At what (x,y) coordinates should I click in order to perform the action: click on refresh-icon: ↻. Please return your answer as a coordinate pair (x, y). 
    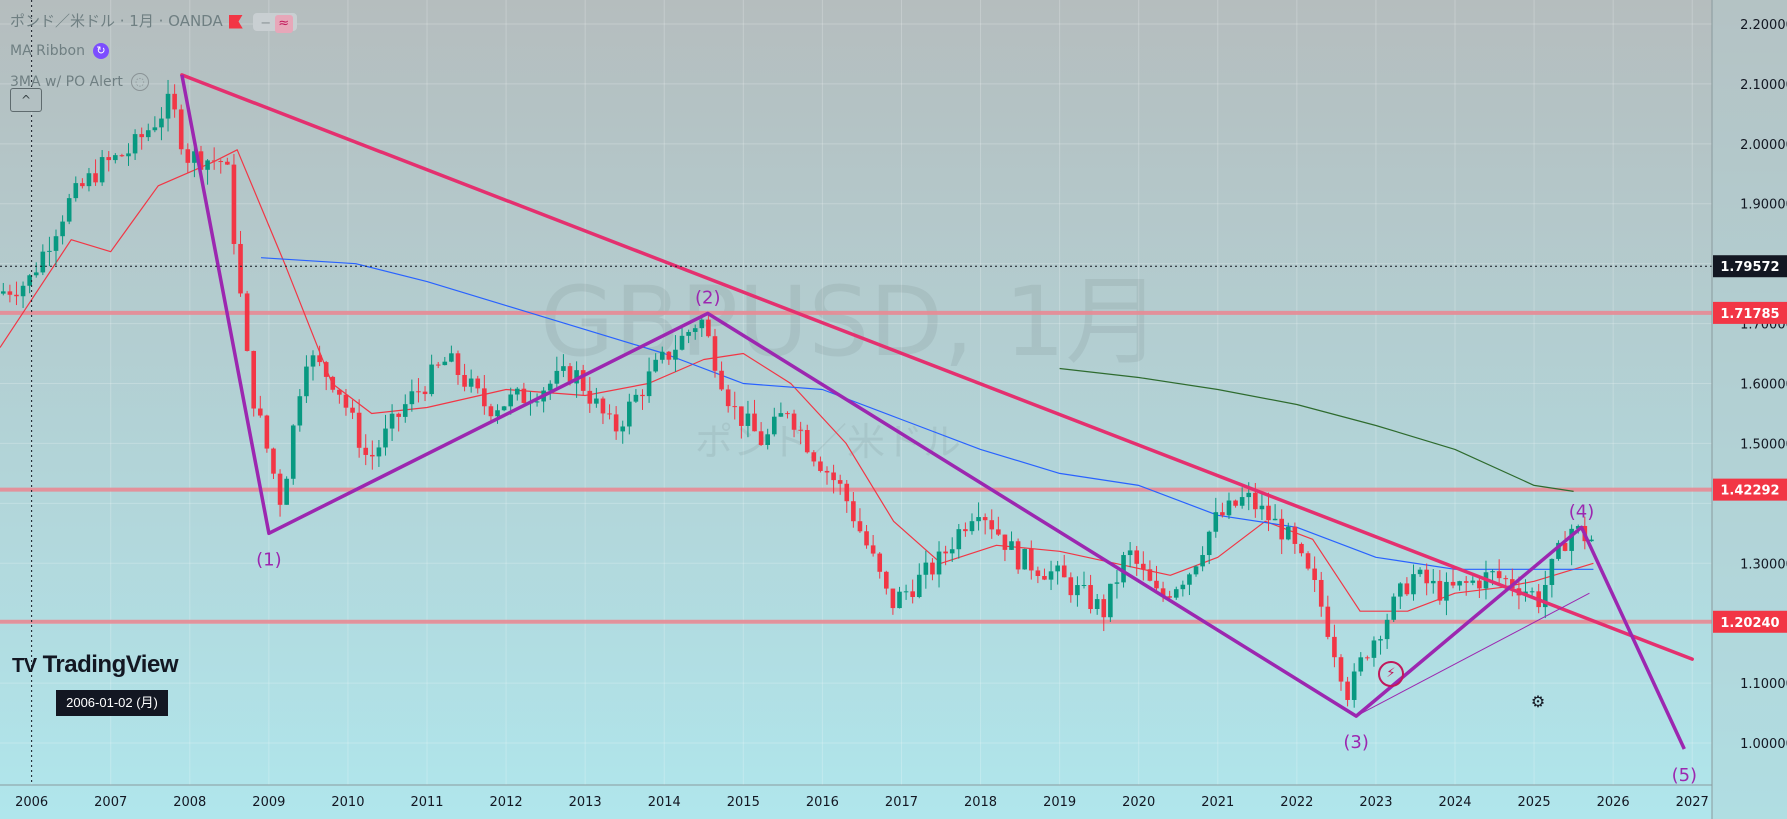
    Looking at the image, I should click on (100, 51).